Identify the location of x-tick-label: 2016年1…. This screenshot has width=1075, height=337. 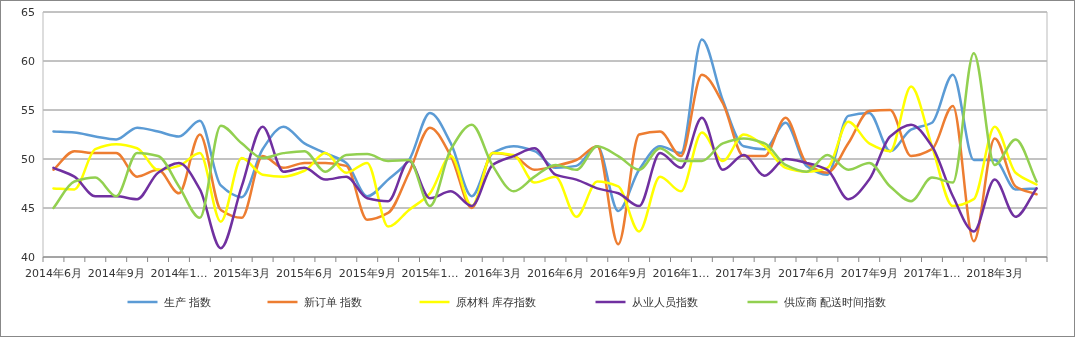
(681, 273).